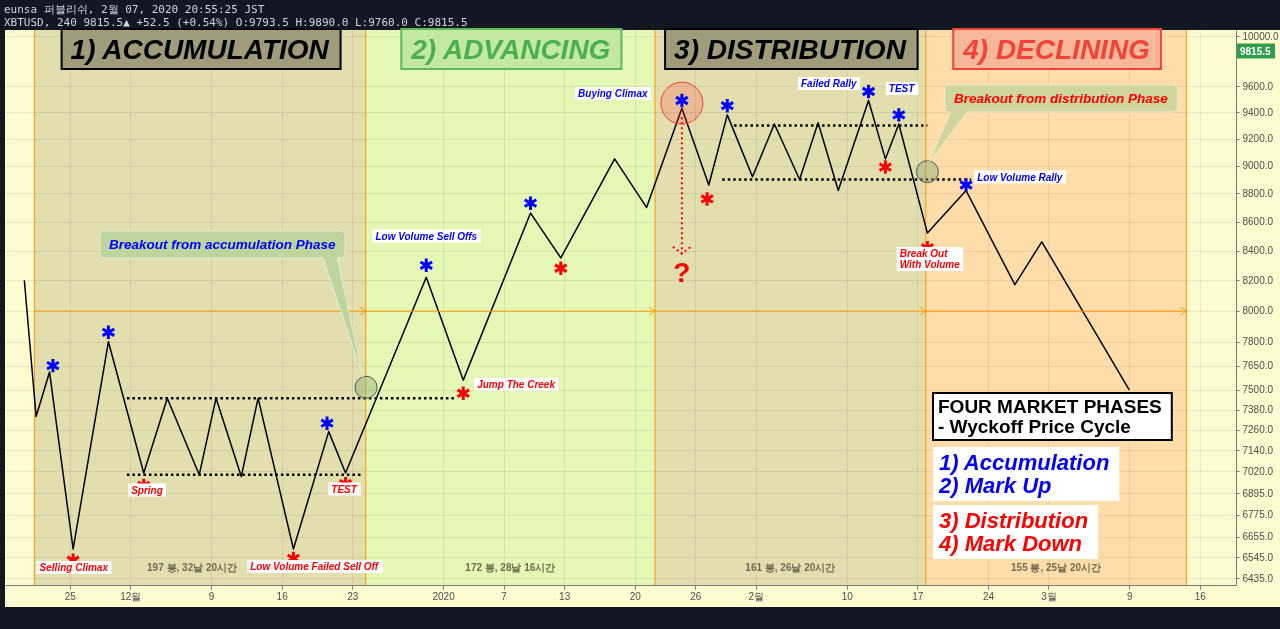 The image size is (1280, 629). Describe the element at coordinates (1258, 193) in the screenshot. I see `y-tick-label: 8800.0` at that location.